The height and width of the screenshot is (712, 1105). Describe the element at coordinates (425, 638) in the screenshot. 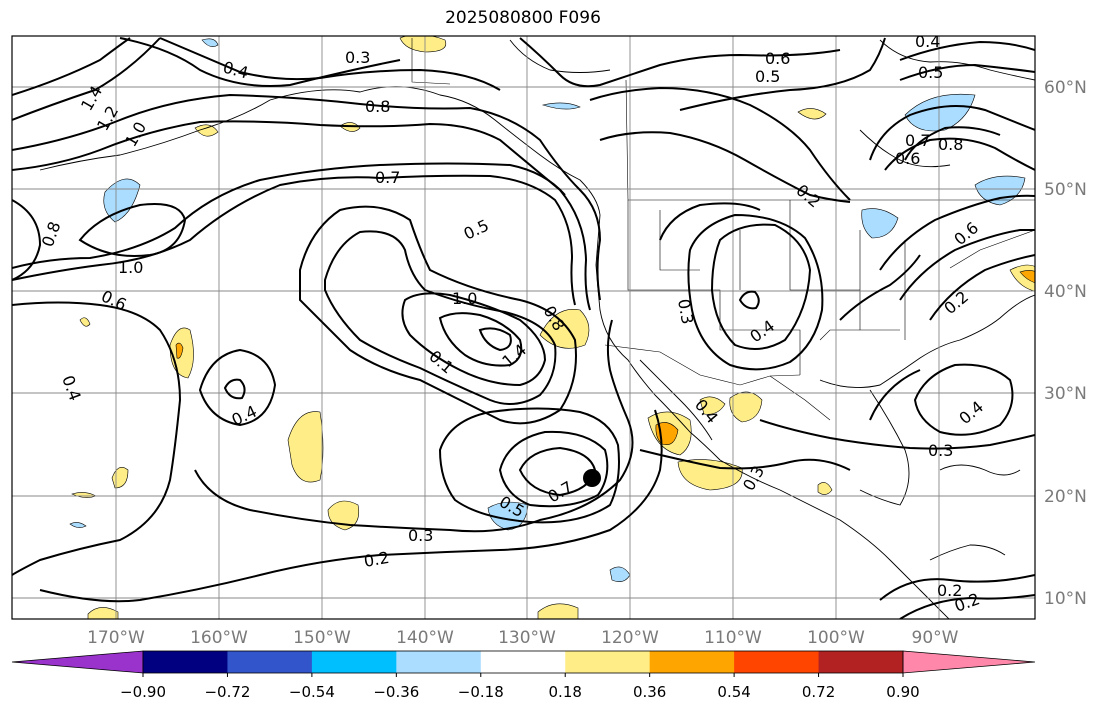

I see `lon-tick-label: 140°W` at that location.